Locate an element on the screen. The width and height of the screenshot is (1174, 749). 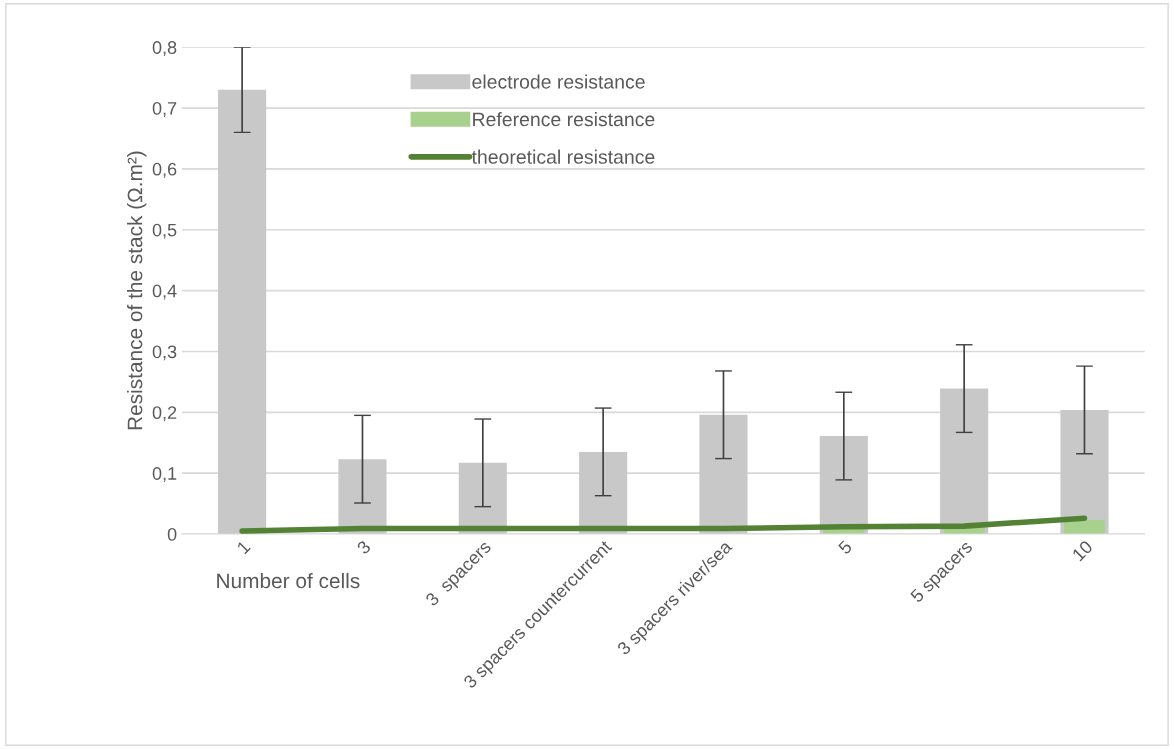
y-tick-label: 0,6 is located at coordinates (164, 170).